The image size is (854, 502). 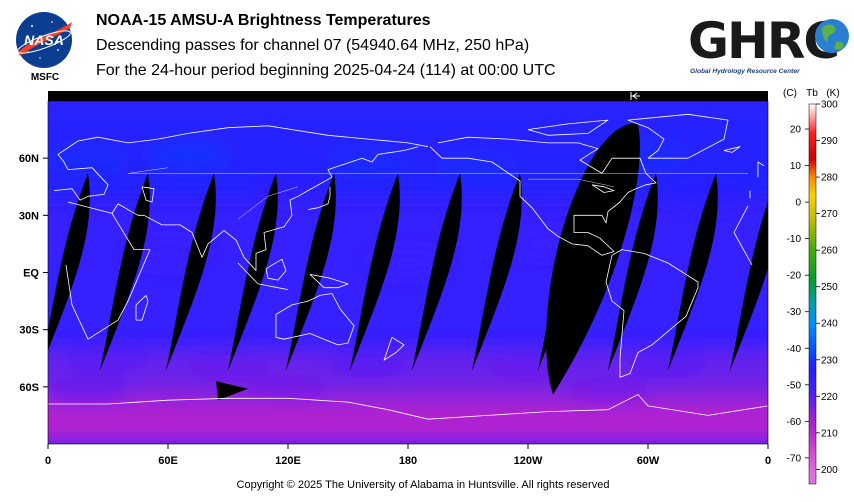 I want to click on x-tick-label: 120W, so click(x=528, y=461).